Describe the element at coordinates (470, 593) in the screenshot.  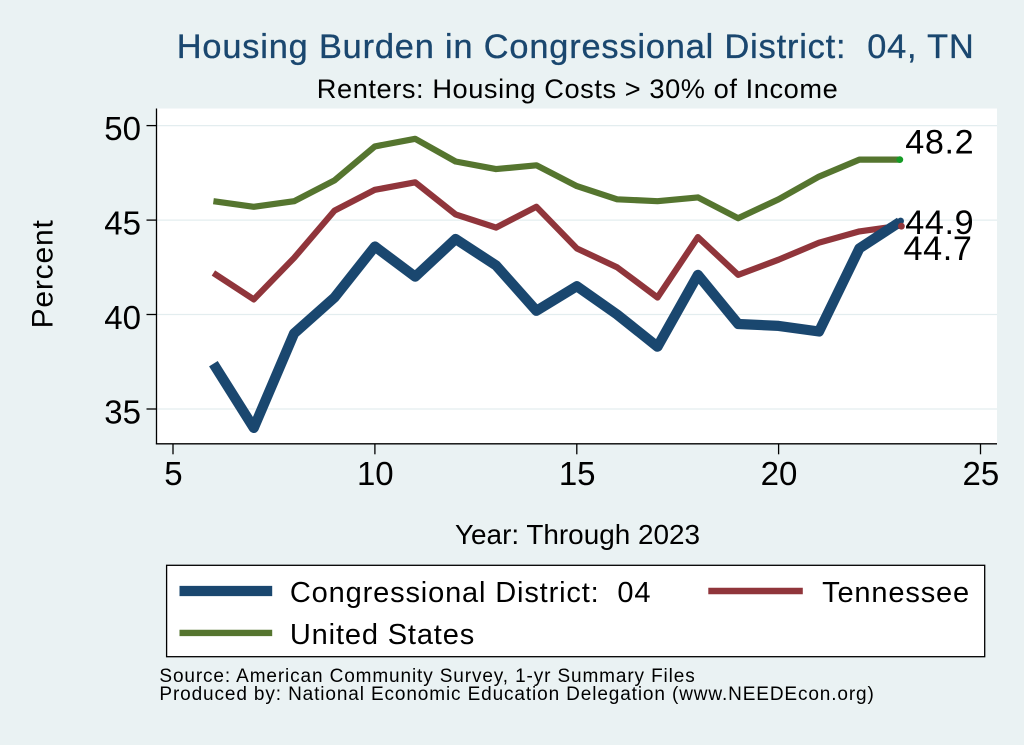
I see `svg-text: Congressional District: 04` at that location.